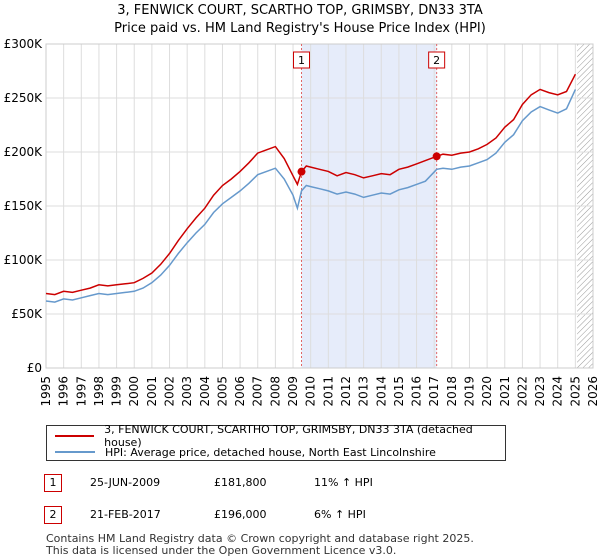 Image resolution: width=600 pixels, height=560 pixels. I want to click on x-tick-label: 1996, so click(64, 391).